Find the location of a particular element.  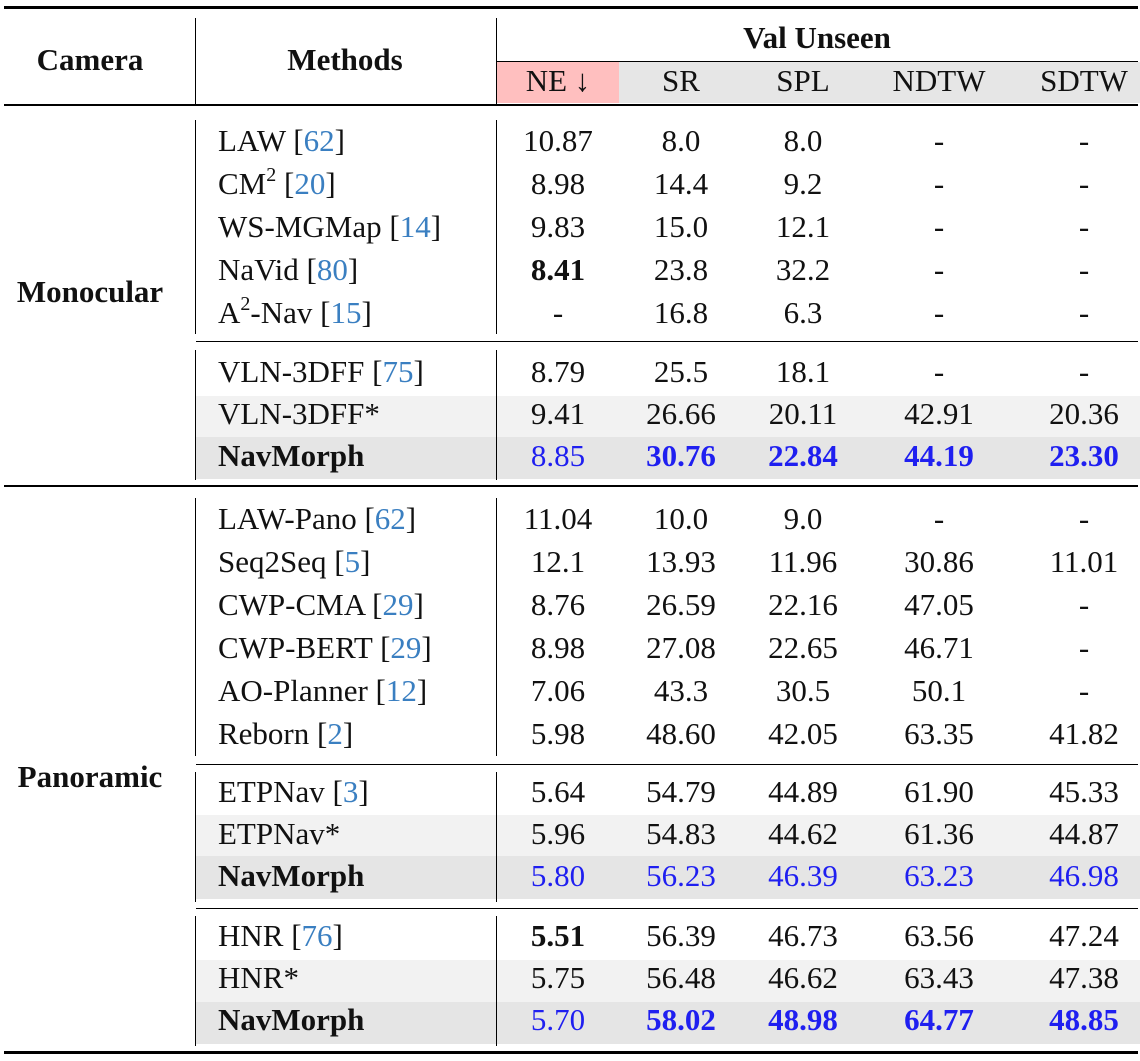

group-rule is located at coordinates (817, 61).